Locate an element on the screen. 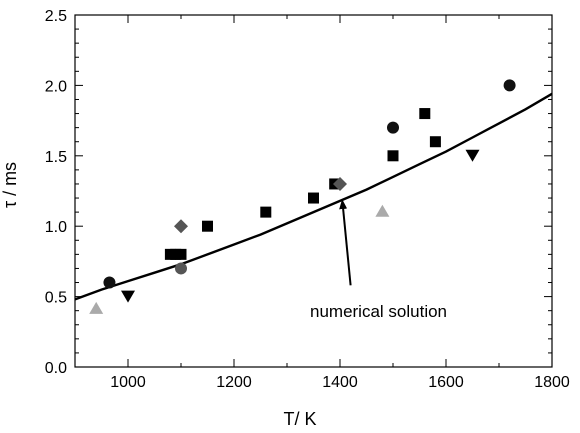 Image resolution: width=580 pixels, height=433 pixels. y-tick-label: 1.5 is located at coordinates (56, 157).